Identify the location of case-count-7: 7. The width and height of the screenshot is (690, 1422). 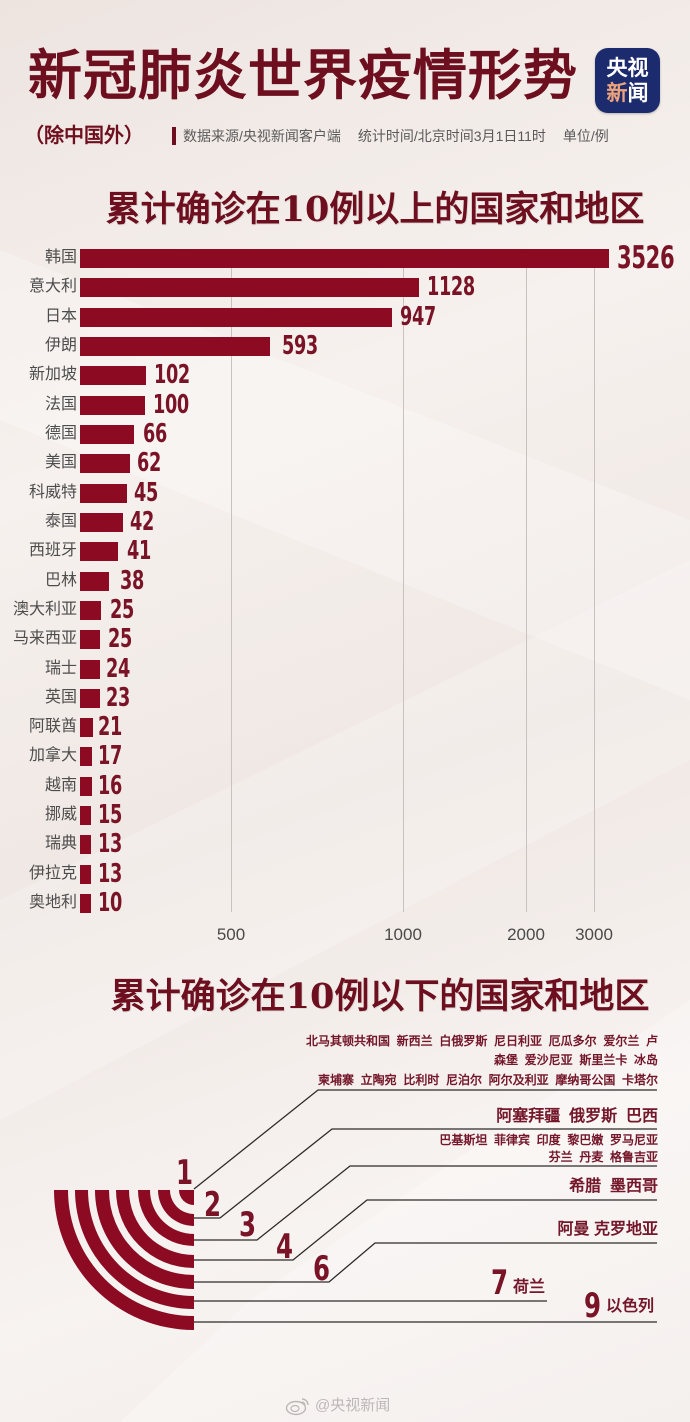
(500, 1283).